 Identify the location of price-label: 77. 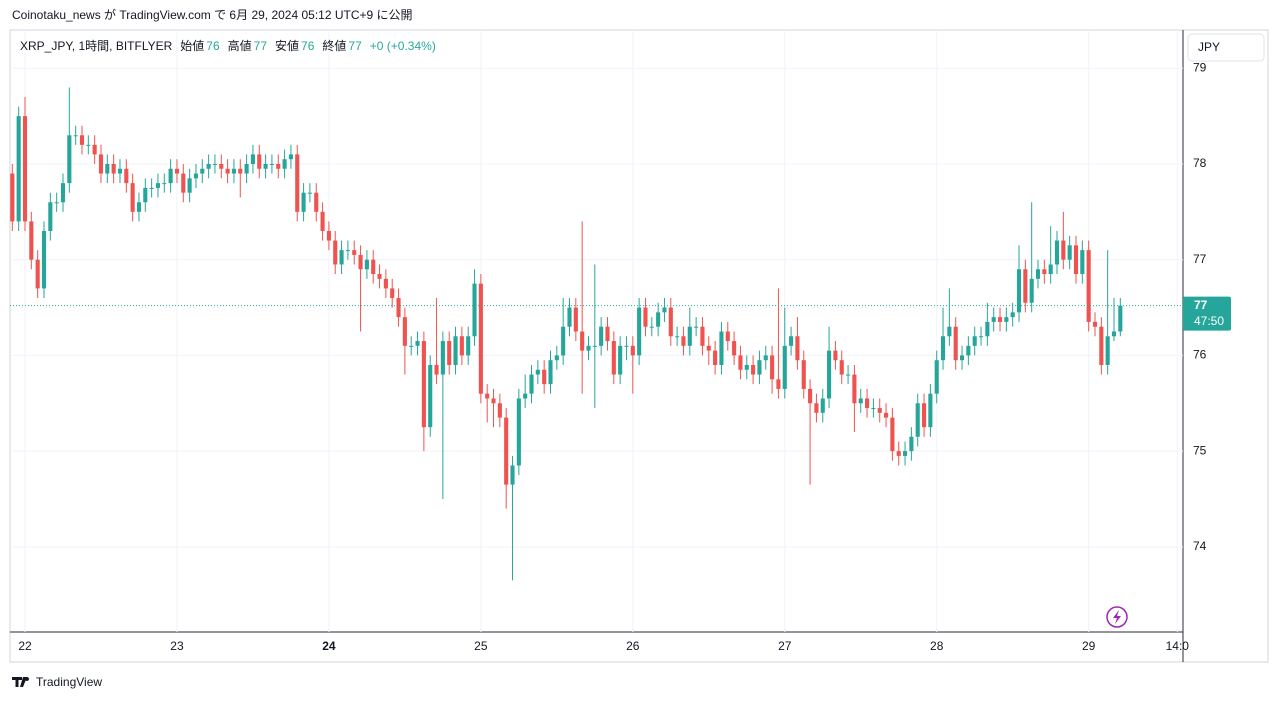
(1201, 305).